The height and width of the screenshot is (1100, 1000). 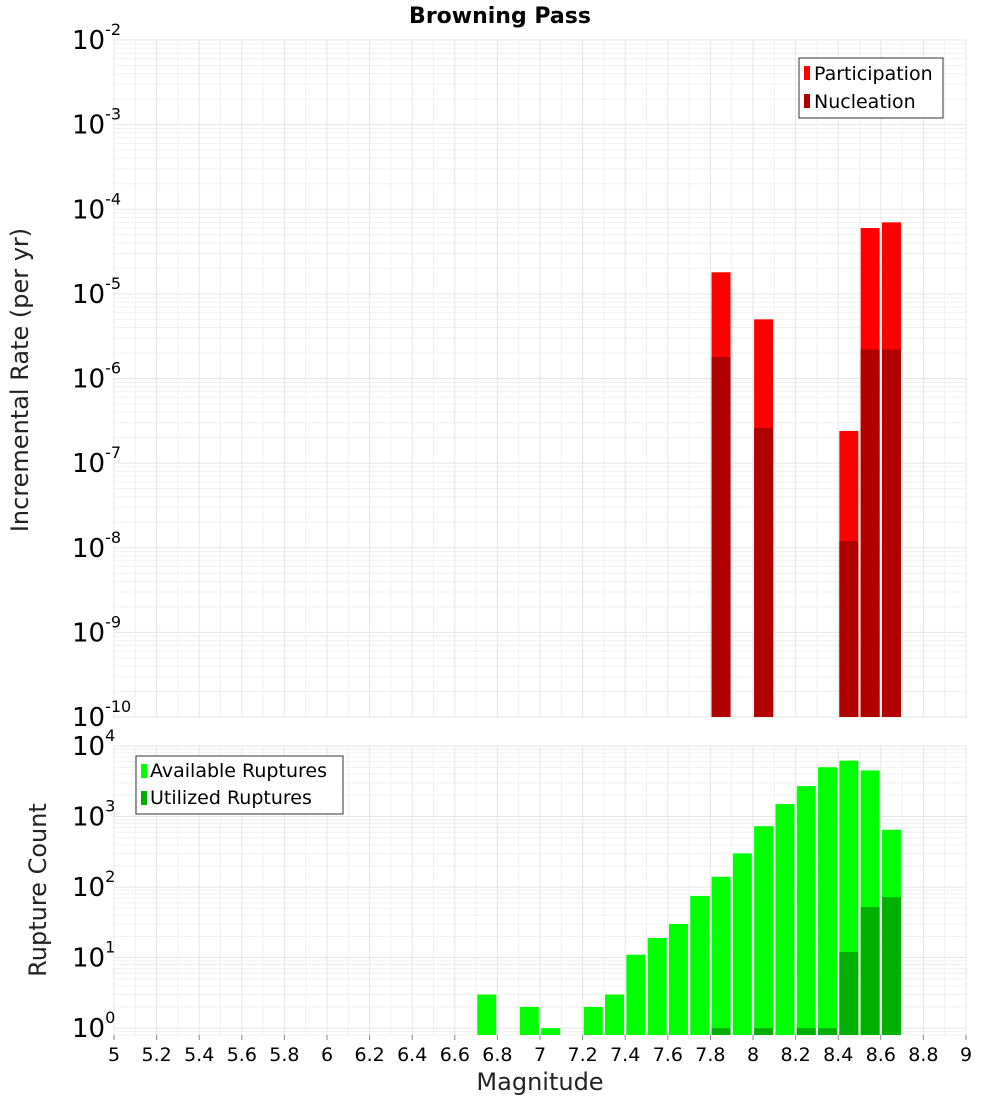 What do you see at coordinates (199, 1055) in the screenshot?
I see `x-tick-label: 5.4` at bounding box center [199, 1055].